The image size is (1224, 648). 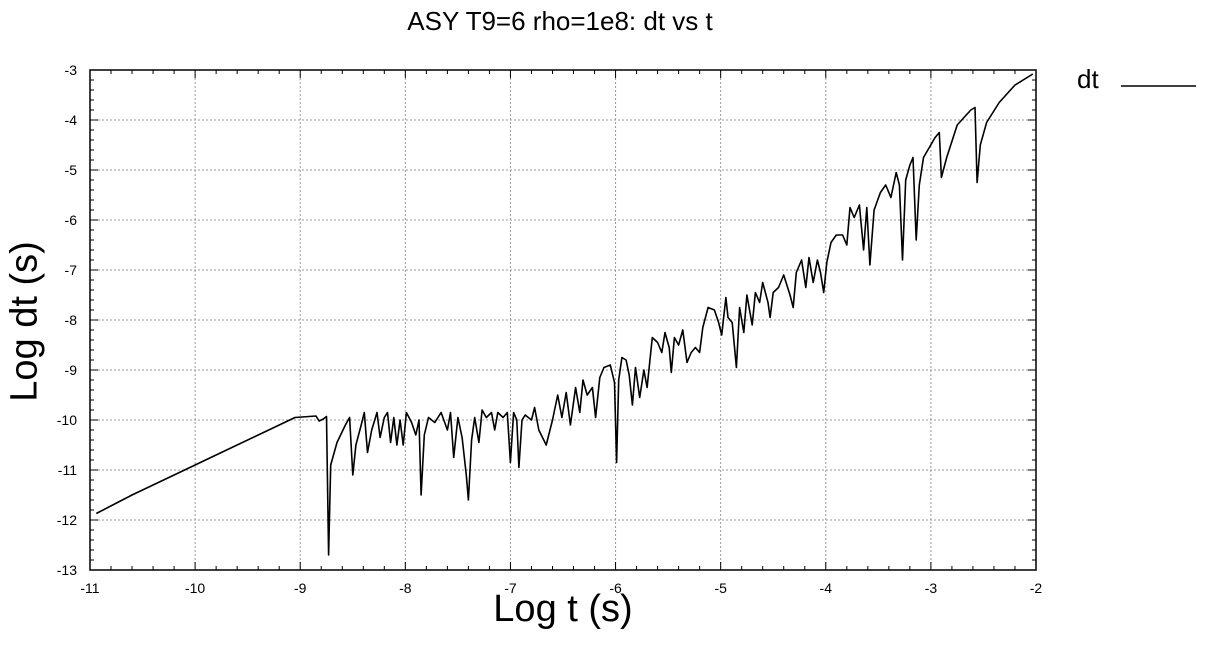 What do you see at coordinates (67, 570) in the screenshot?
I see `y-tick-label: -13` at bounding box center [67, 570].